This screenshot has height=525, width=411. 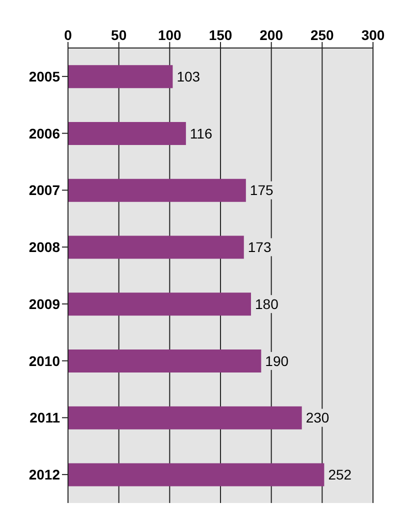 I want to click on x-tick-label: 0, so click(x=68, y=35).